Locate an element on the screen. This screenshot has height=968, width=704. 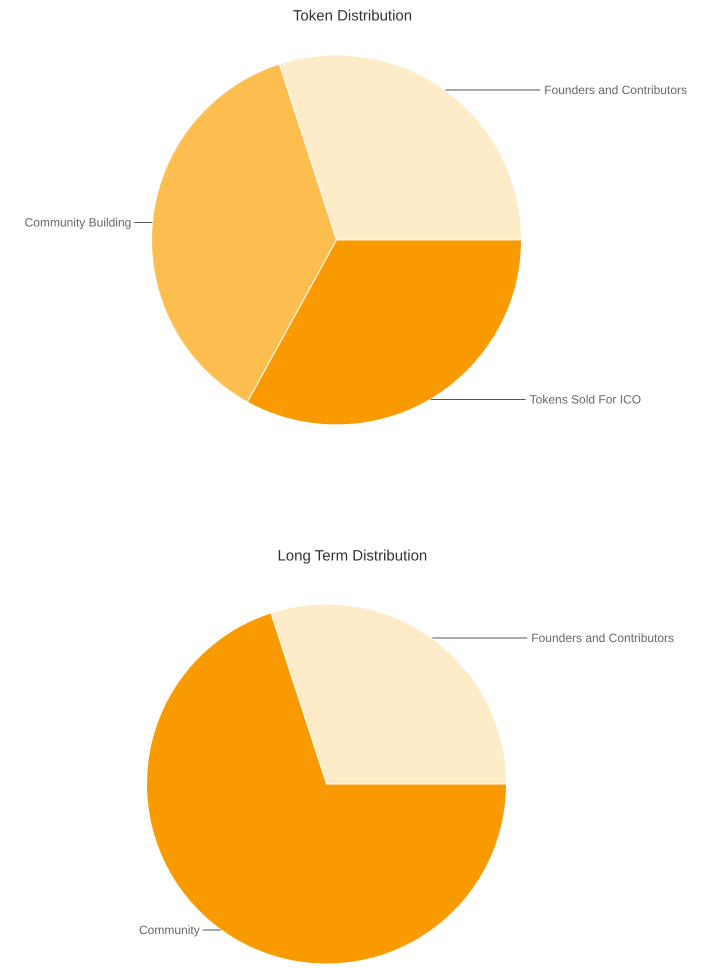
slice-label: Community Building is located at coordinates (78, 222).